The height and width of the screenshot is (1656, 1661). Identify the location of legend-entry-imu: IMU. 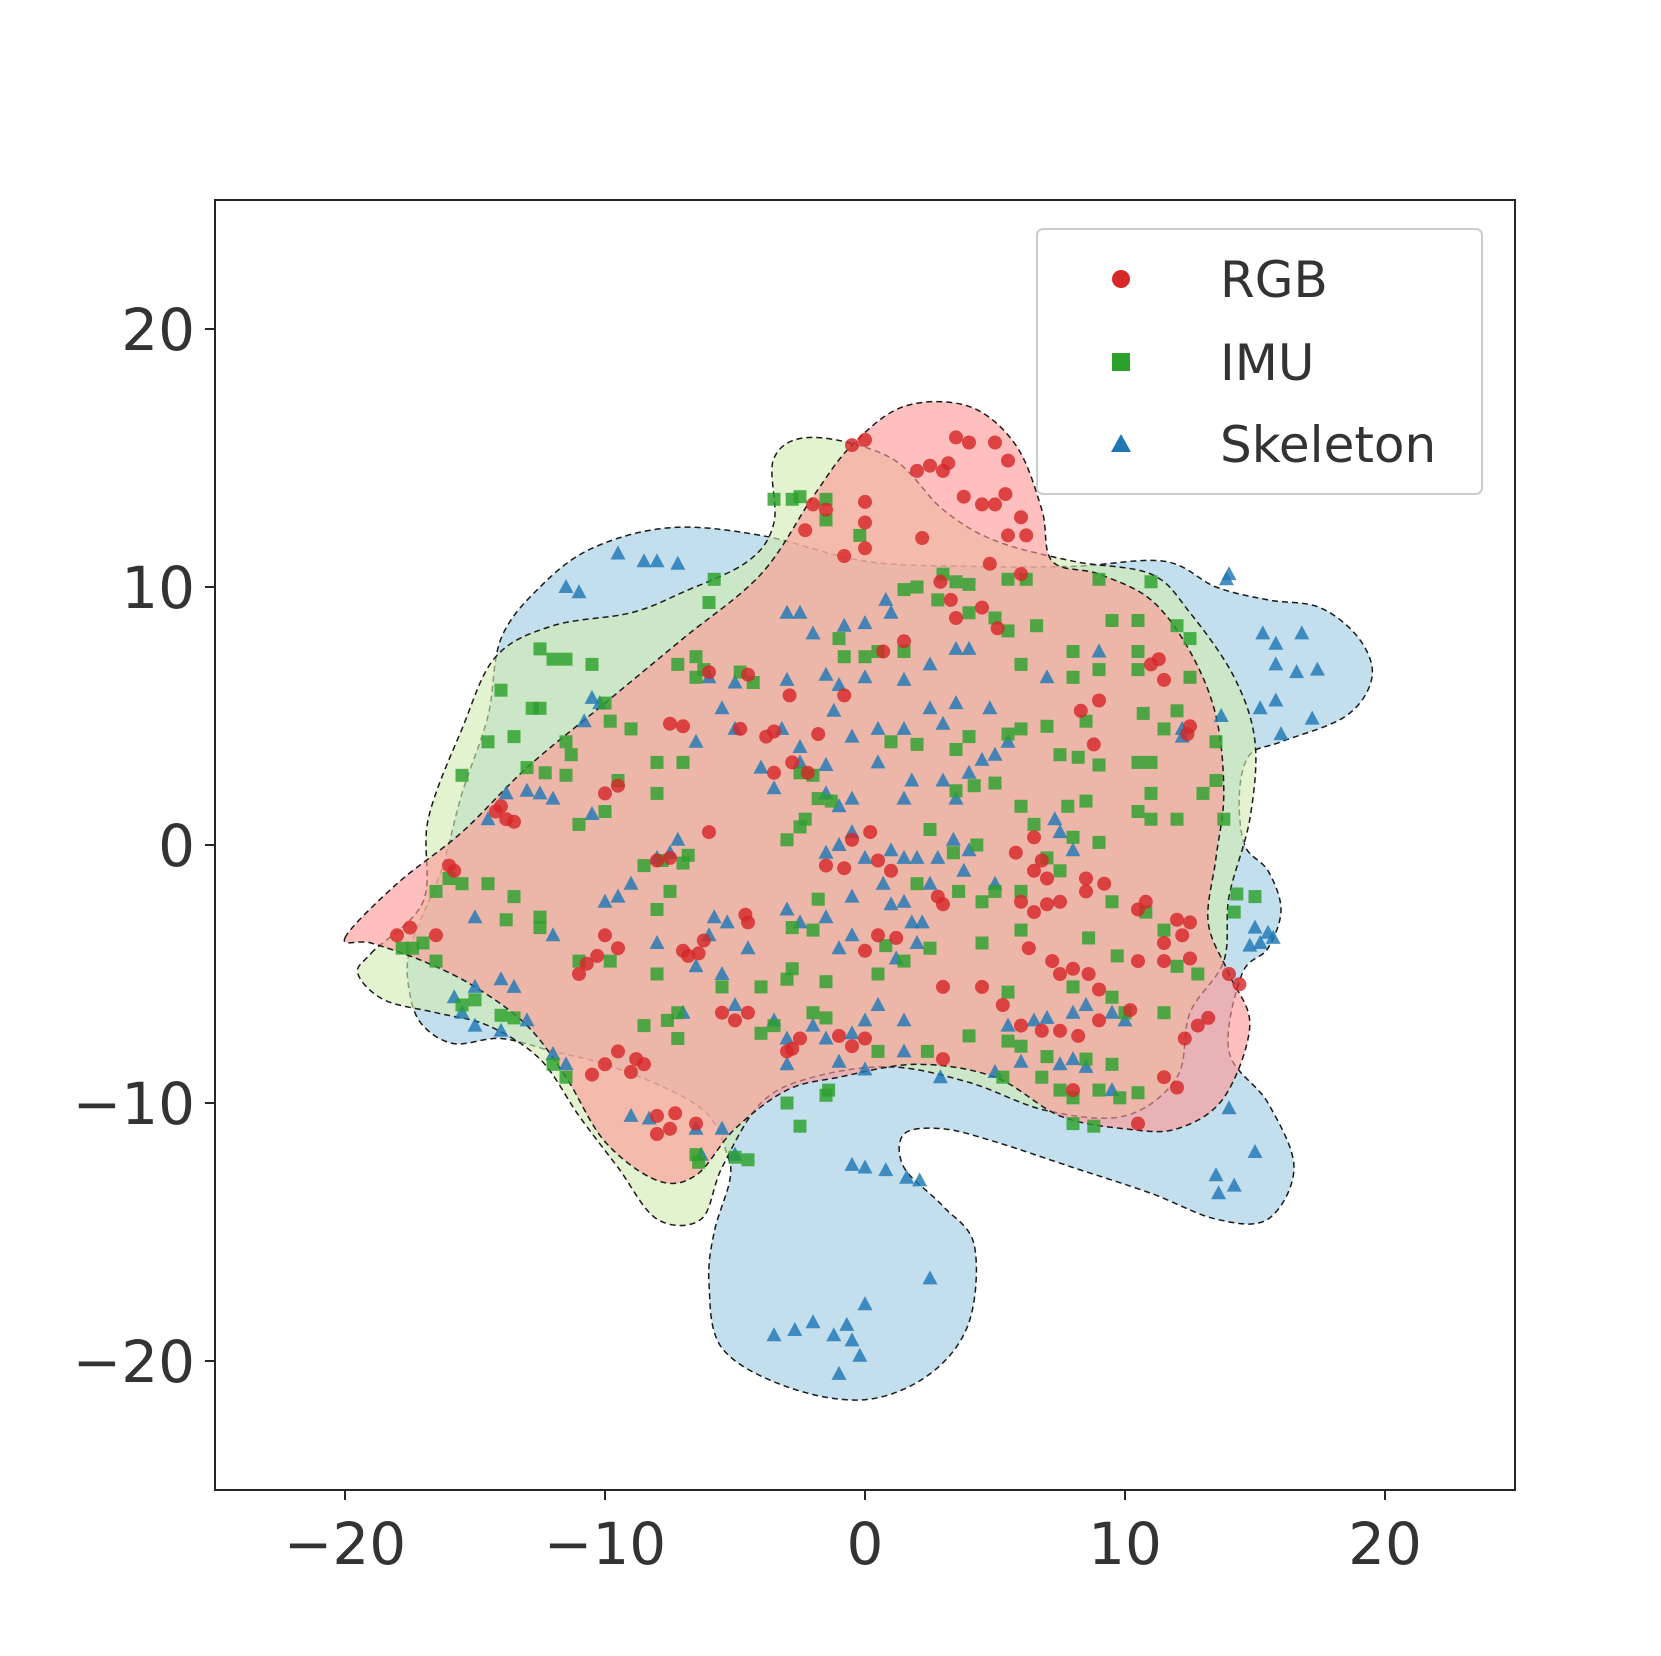
(1213, 363).